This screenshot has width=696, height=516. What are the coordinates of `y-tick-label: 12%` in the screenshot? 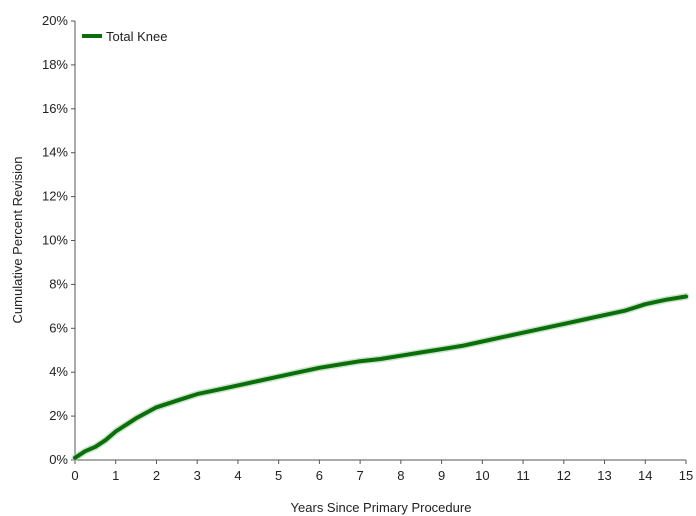 It's located at (55, 196).